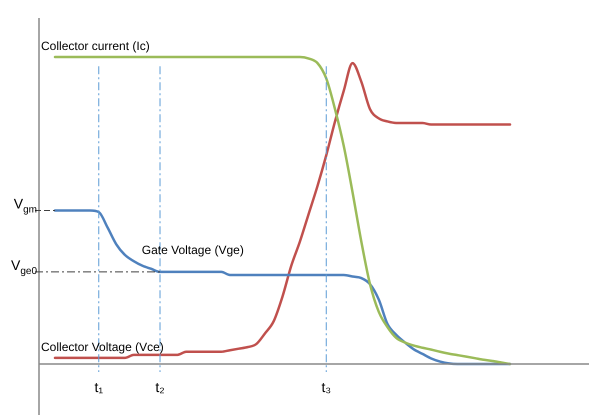 The image size is (594, 415). What do you see at coordinates (326, 387) in the screenshot?
I see `x-tick-label: t₃` at bounding box center [326, 387].